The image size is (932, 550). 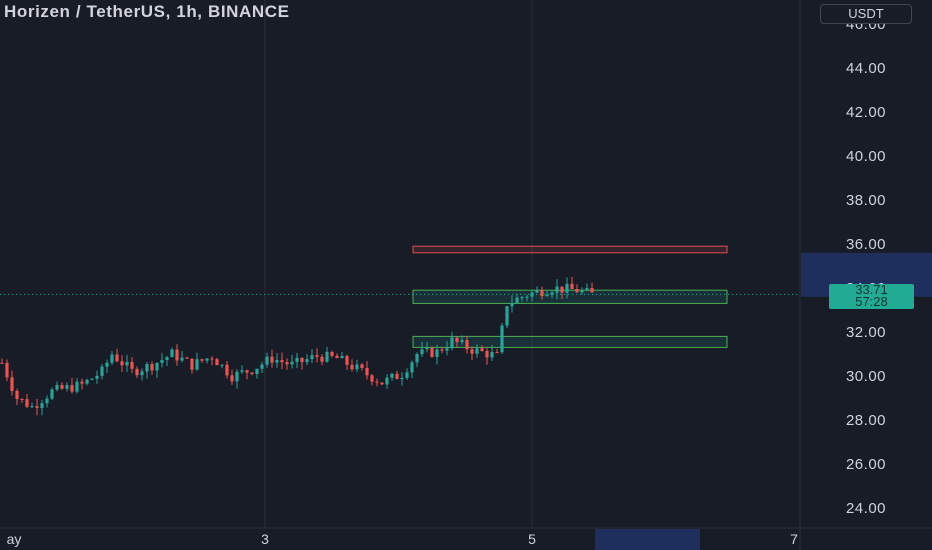 What do you see at coordinates (403, 539) in the screenshot?
I see `time-axis: ay 3 5 7` at bounding box center [403, 539].